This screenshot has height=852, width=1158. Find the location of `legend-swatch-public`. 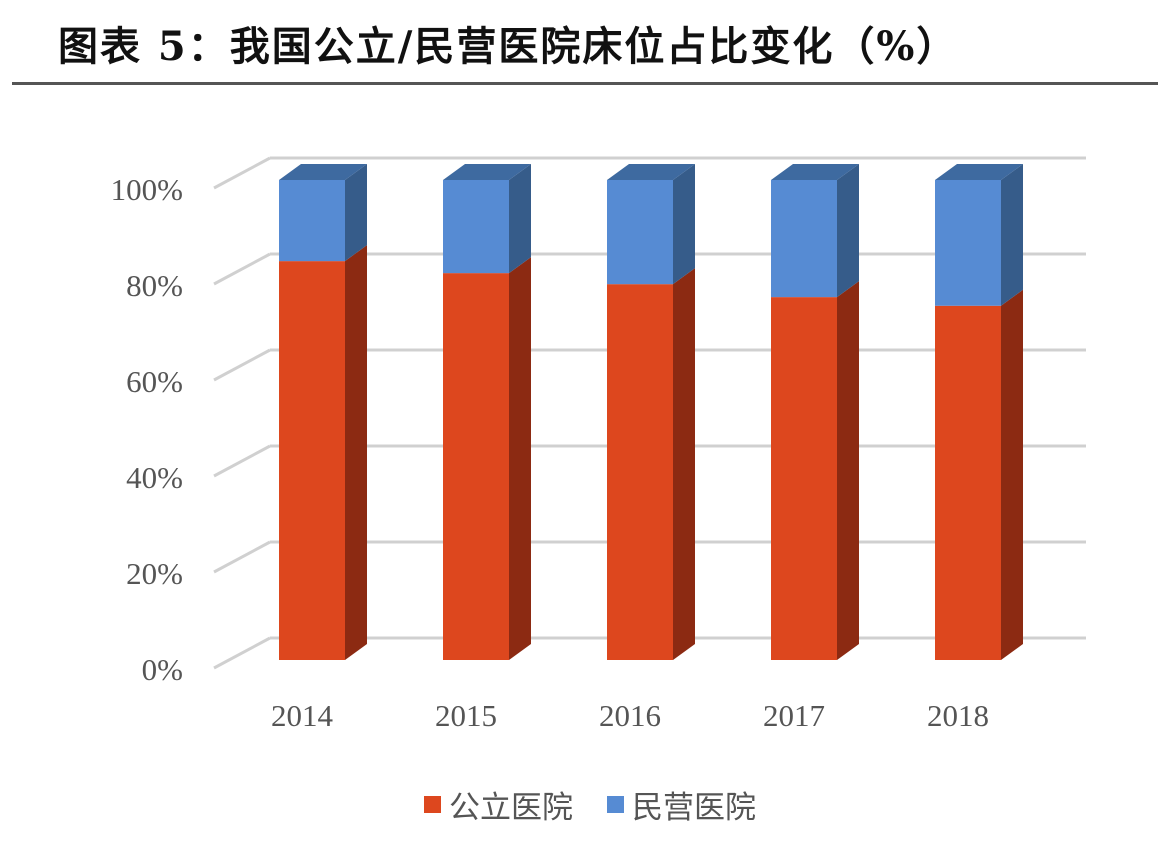

legend-swatch-public is located at coordinates (432, 804).